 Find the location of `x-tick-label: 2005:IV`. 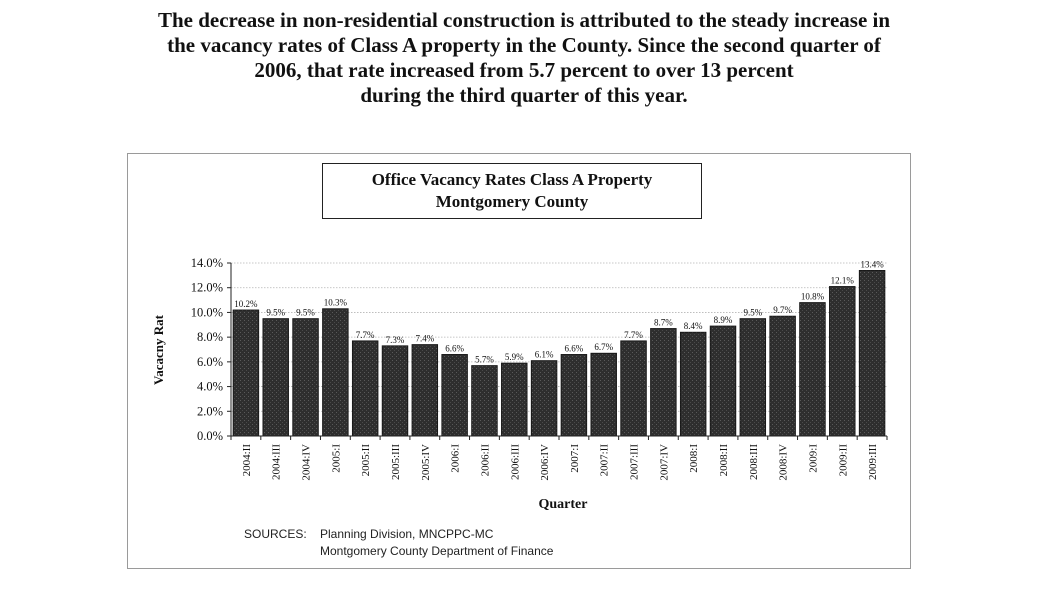

x-tick-label: 2005:IV is located at coordinates (426, 462).